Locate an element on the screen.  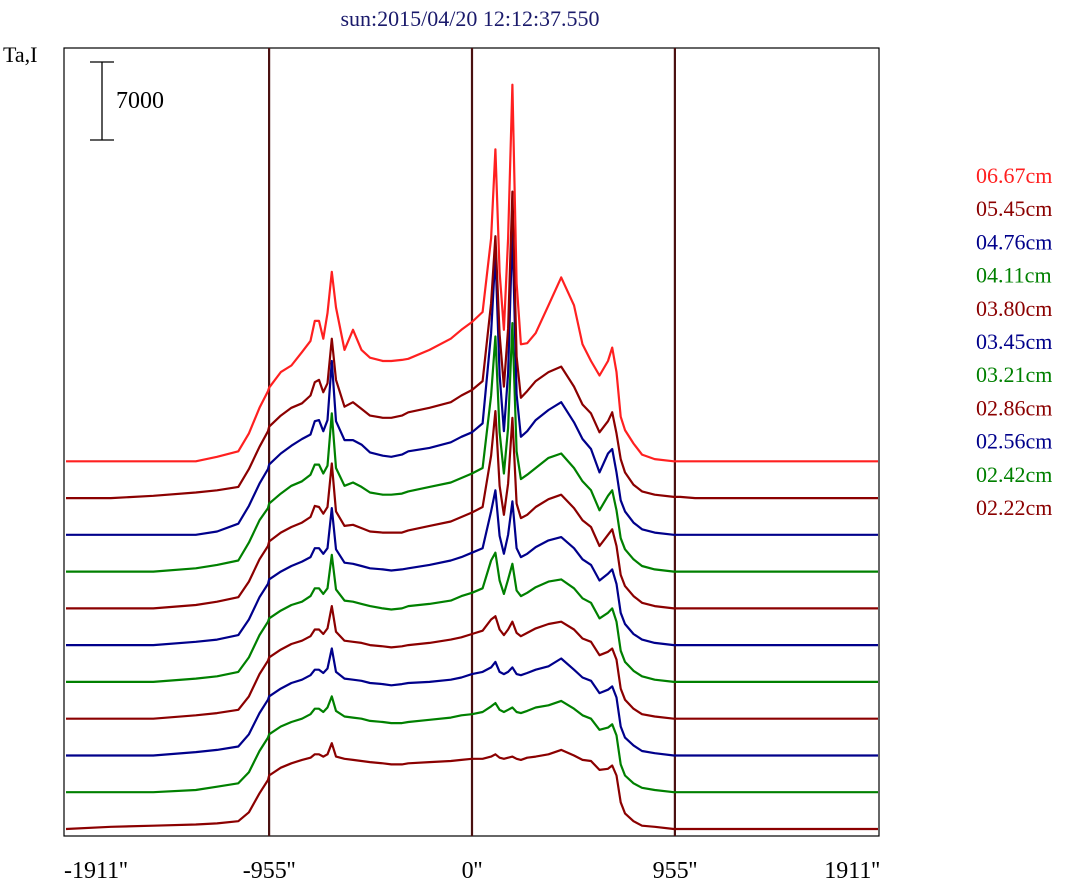
series-line-02.22cm is located at coordinates (471, 786).